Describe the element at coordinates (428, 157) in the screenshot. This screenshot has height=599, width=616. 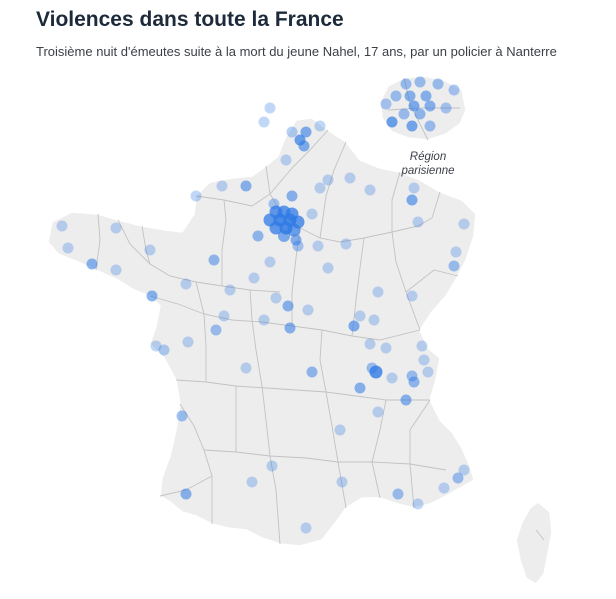
I see `inset-label-line1: Région` at that location.